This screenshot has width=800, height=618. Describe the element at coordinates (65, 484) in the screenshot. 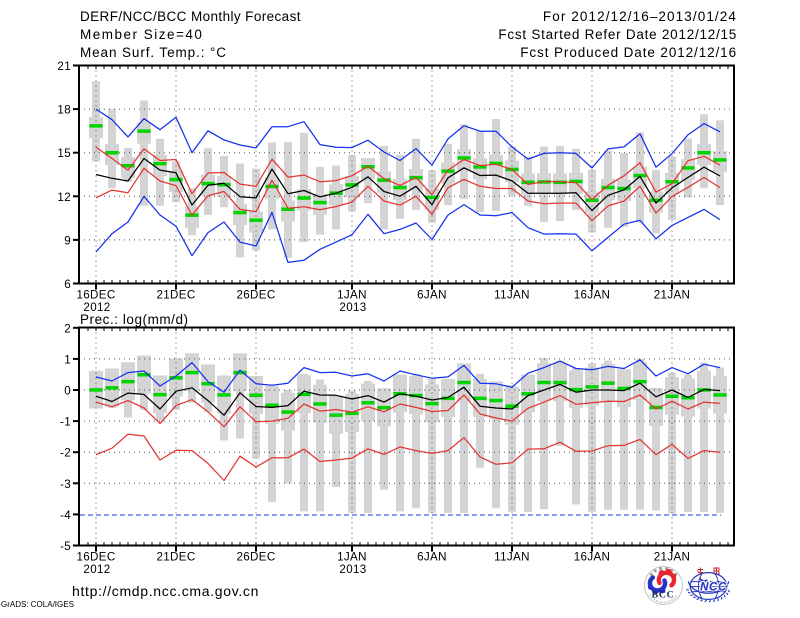

I see `svg-text: -3` at that location.